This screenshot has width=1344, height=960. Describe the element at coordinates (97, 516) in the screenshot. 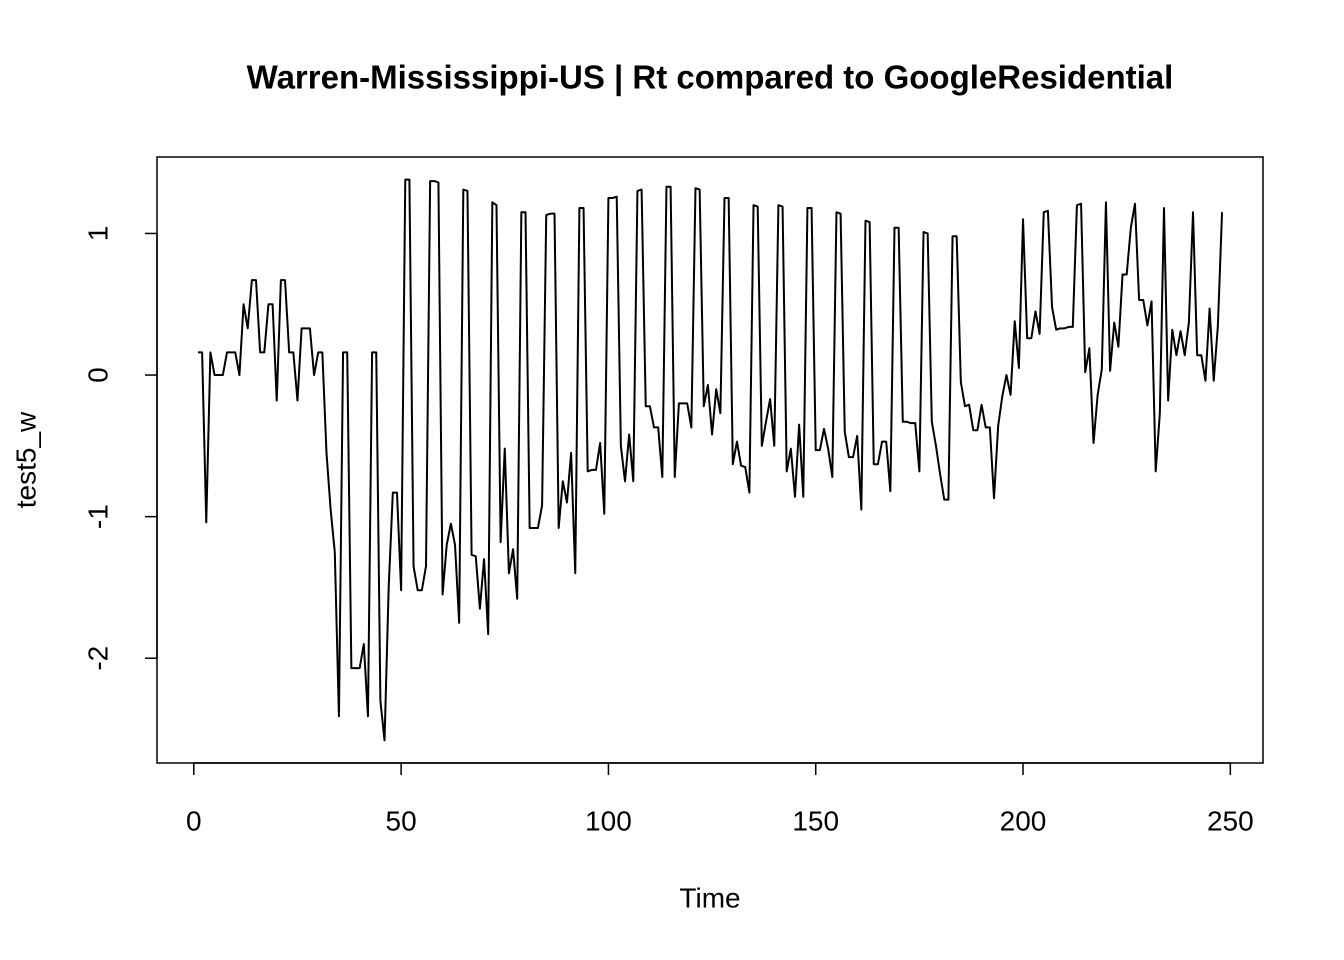

I see `y-tick-label: -1` at that location.